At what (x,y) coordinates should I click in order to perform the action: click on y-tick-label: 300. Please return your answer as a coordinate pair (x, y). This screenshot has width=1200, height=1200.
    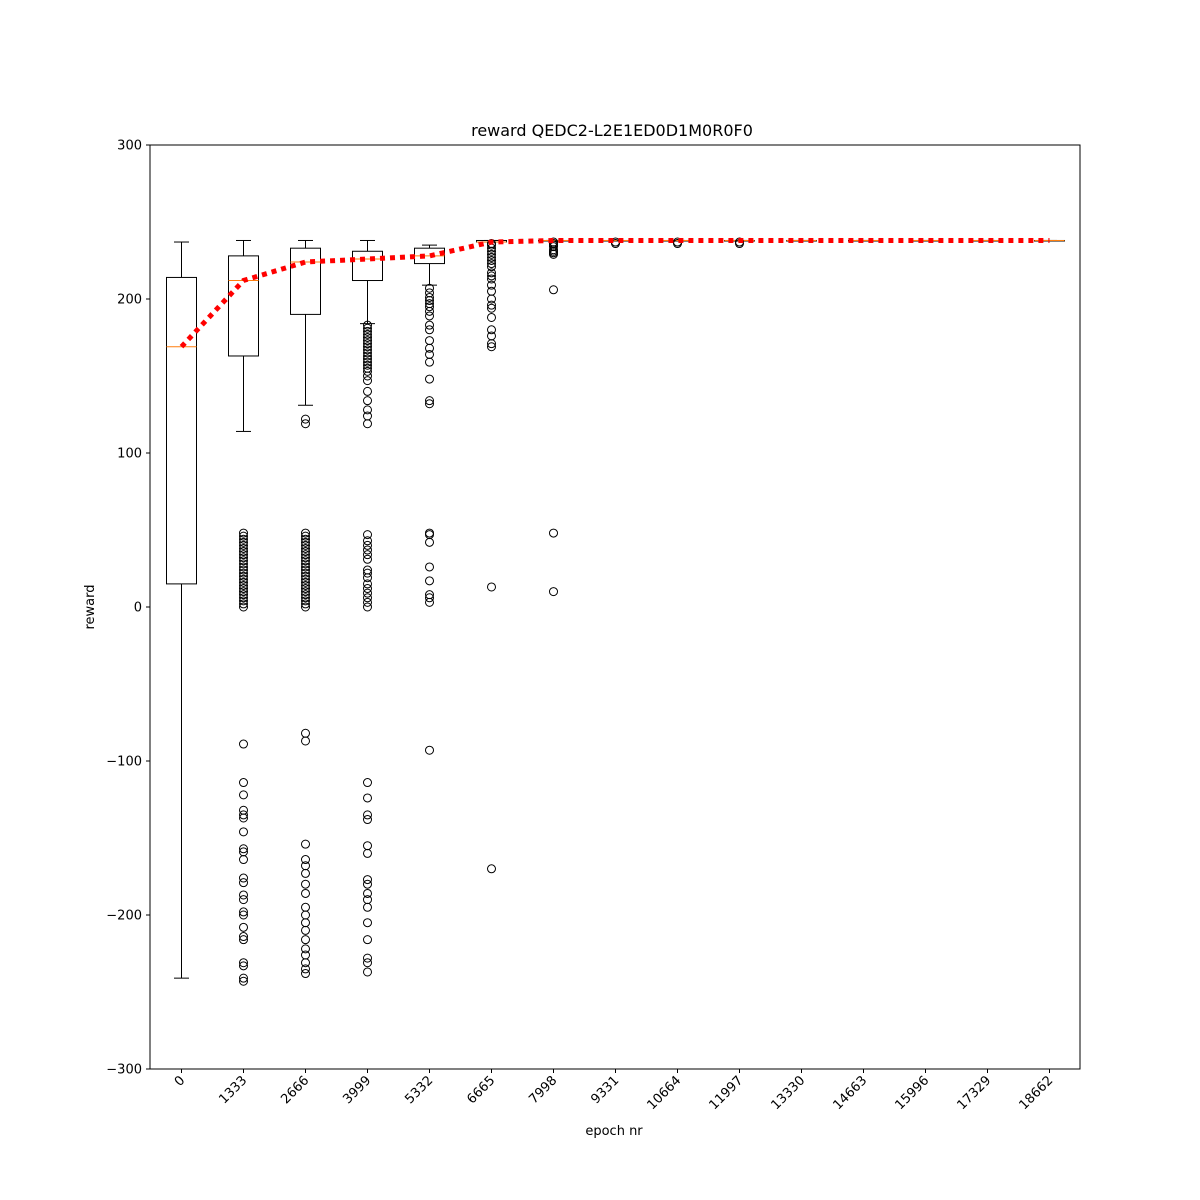
    Looking at the image, I should click on (129, 146).